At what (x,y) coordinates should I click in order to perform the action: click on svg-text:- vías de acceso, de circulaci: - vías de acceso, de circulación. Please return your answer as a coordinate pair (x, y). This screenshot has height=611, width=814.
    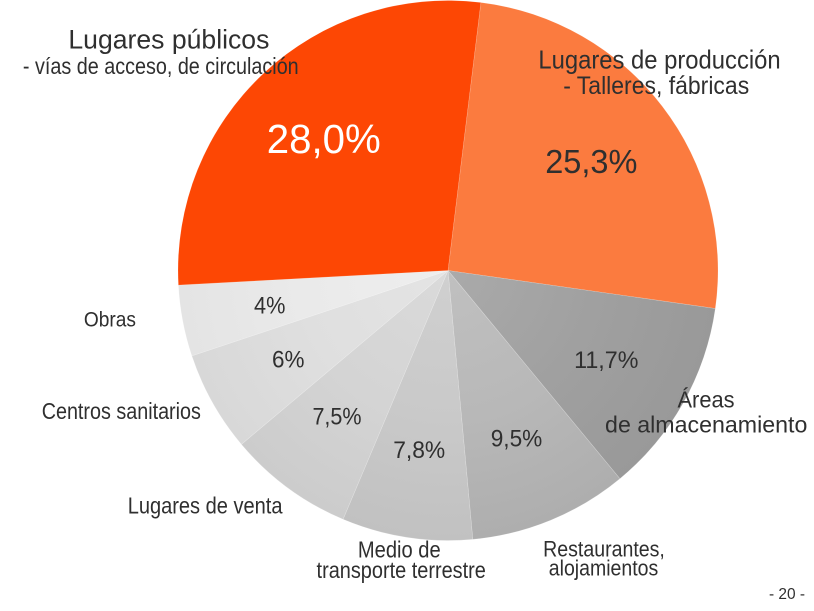
    Looking at the image, I should click on (161, 66).